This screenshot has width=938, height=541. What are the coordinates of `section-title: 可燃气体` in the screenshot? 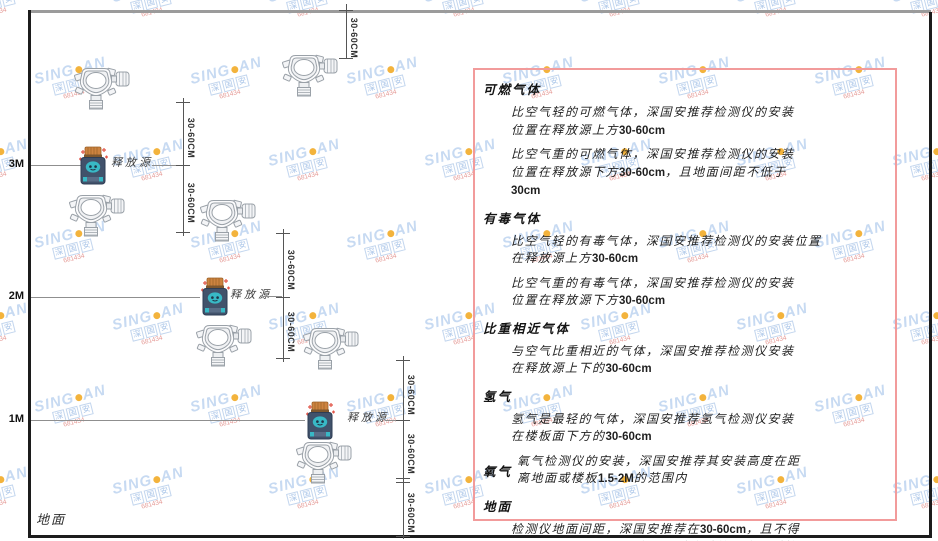 It's located at (512, 89).